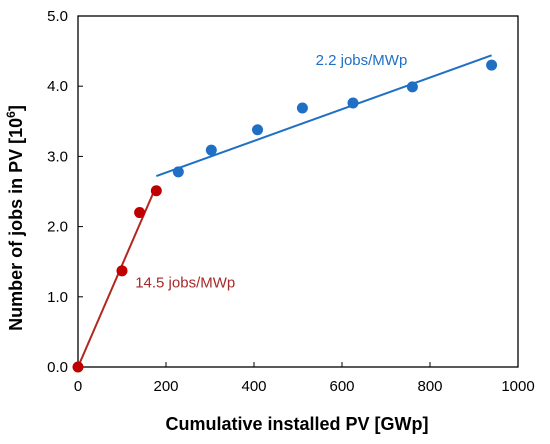 This screenshot has width=550, height=444. I want to click on x-tick-label: 1000, so click(517, 386).